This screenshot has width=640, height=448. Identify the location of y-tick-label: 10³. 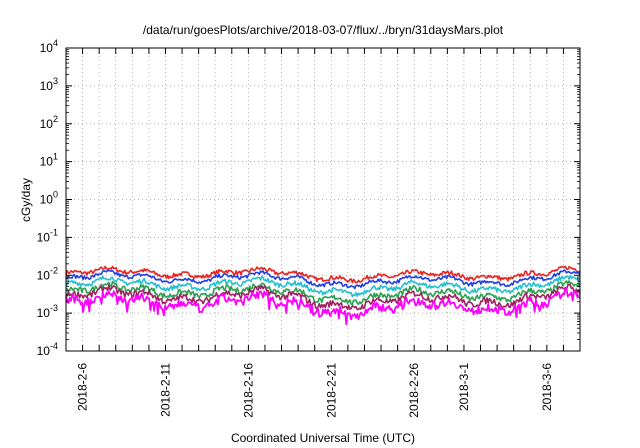
(49, 84).